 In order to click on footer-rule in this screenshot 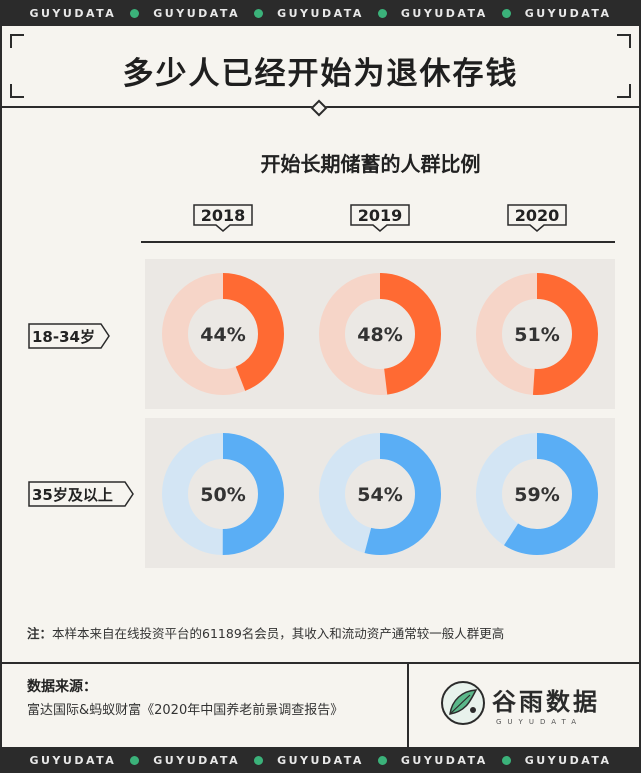, I will do `click(320, 663)`.